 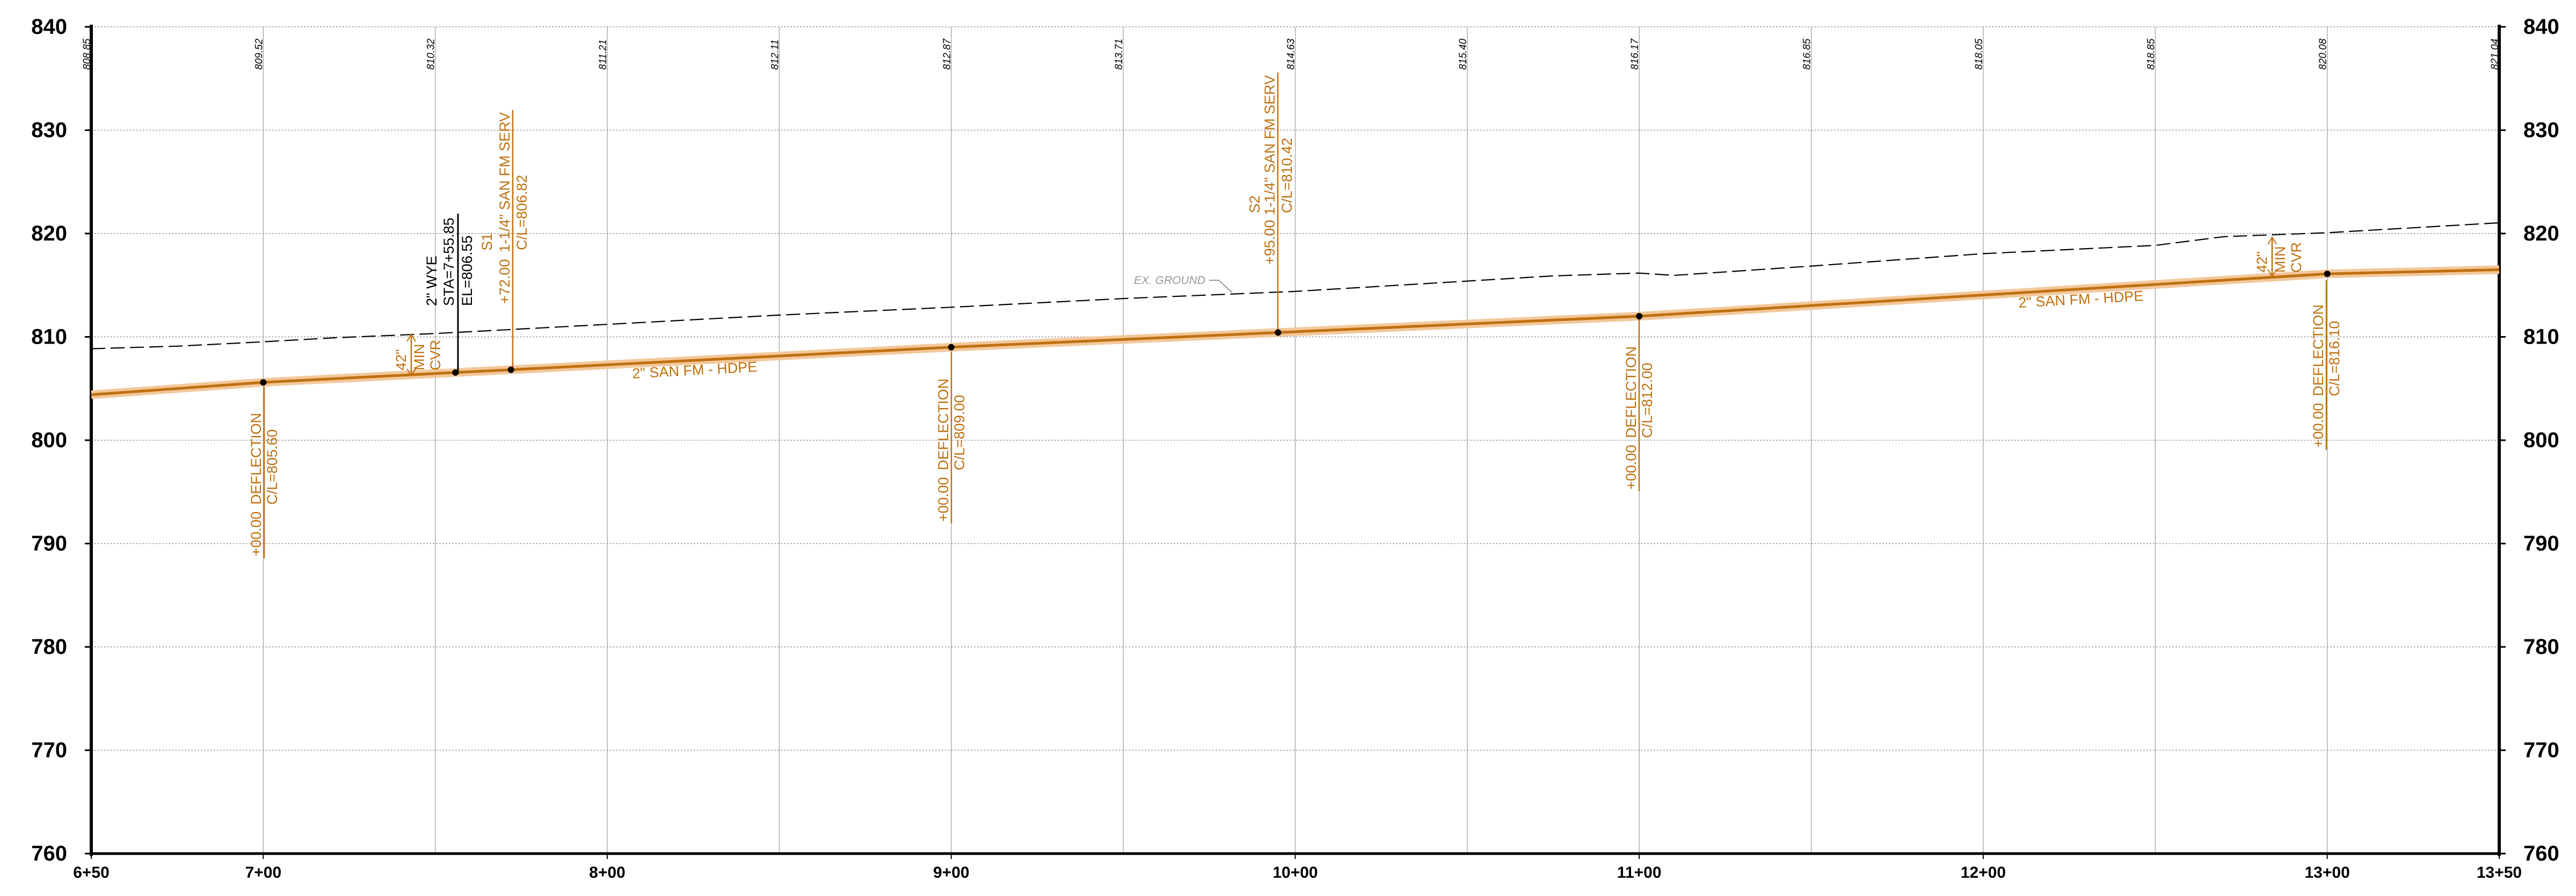 I want to click on ex-ground-line, so click(x=1295, y=285).